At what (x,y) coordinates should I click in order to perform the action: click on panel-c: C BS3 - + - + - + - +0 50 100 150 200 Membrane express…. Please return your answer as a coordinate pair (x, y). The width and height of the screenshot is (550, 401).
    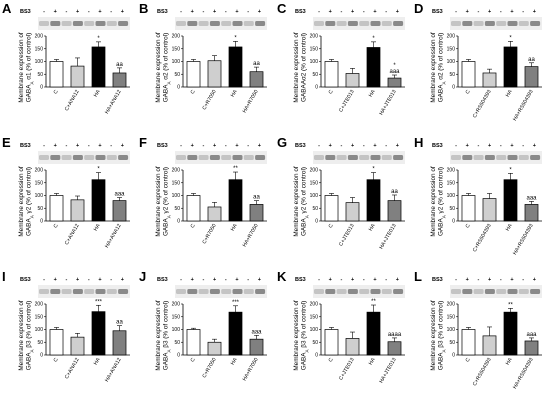
    Looking at the image, I should click on (343, 66).